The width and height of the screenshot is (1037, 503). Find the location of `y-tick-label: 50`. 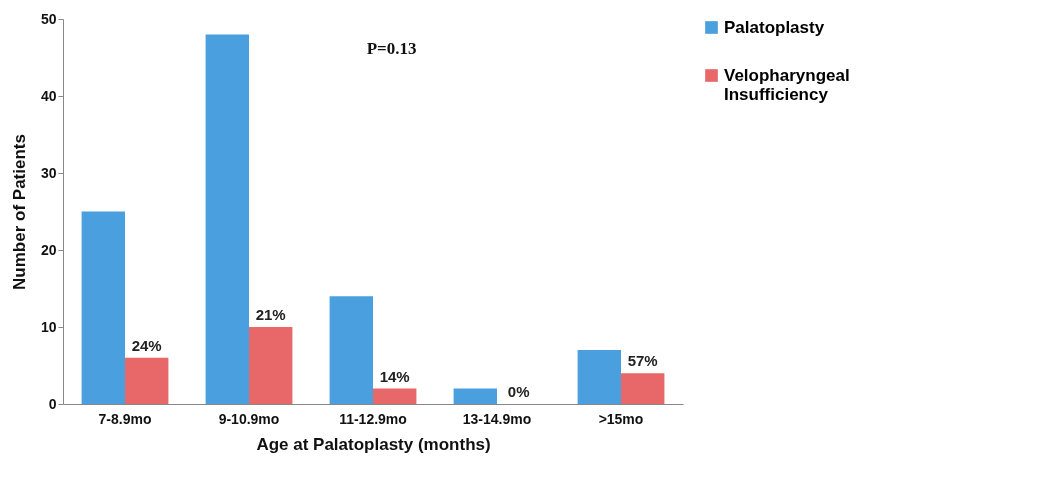

y-tick-label: 50 is located at coordinates (48, 18).